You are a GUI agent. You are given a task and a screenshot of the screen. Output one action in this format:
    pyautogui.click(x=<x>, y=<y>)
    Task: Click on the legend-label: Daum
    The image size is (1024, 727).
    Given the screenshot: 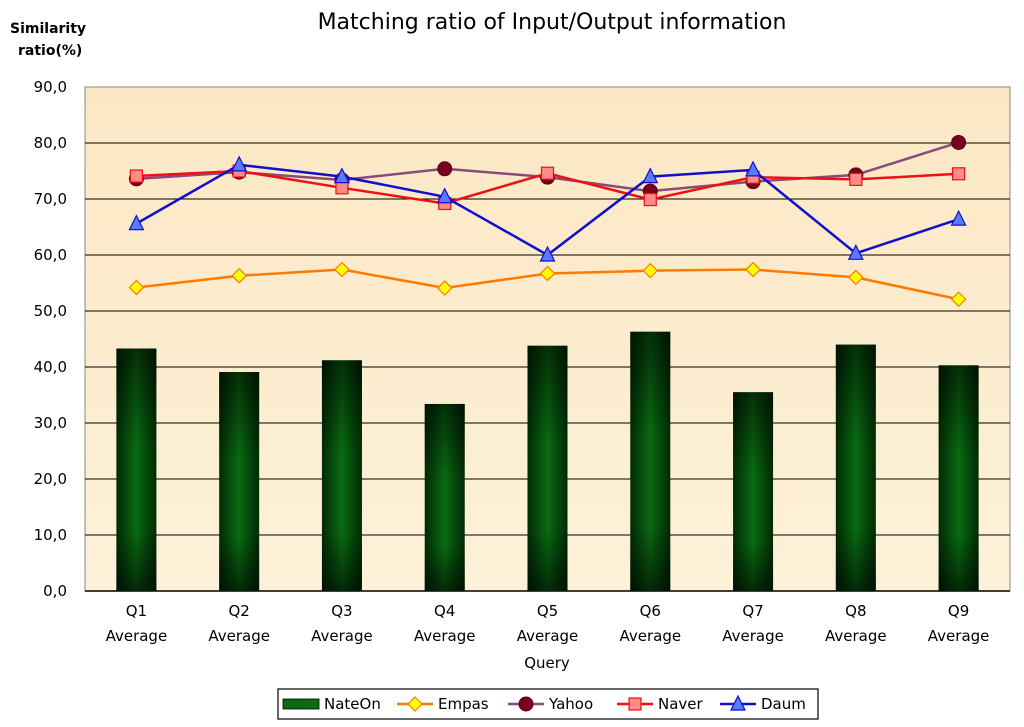 What is the action you would take?
    pyautogui.click(x=783, y=704)
    